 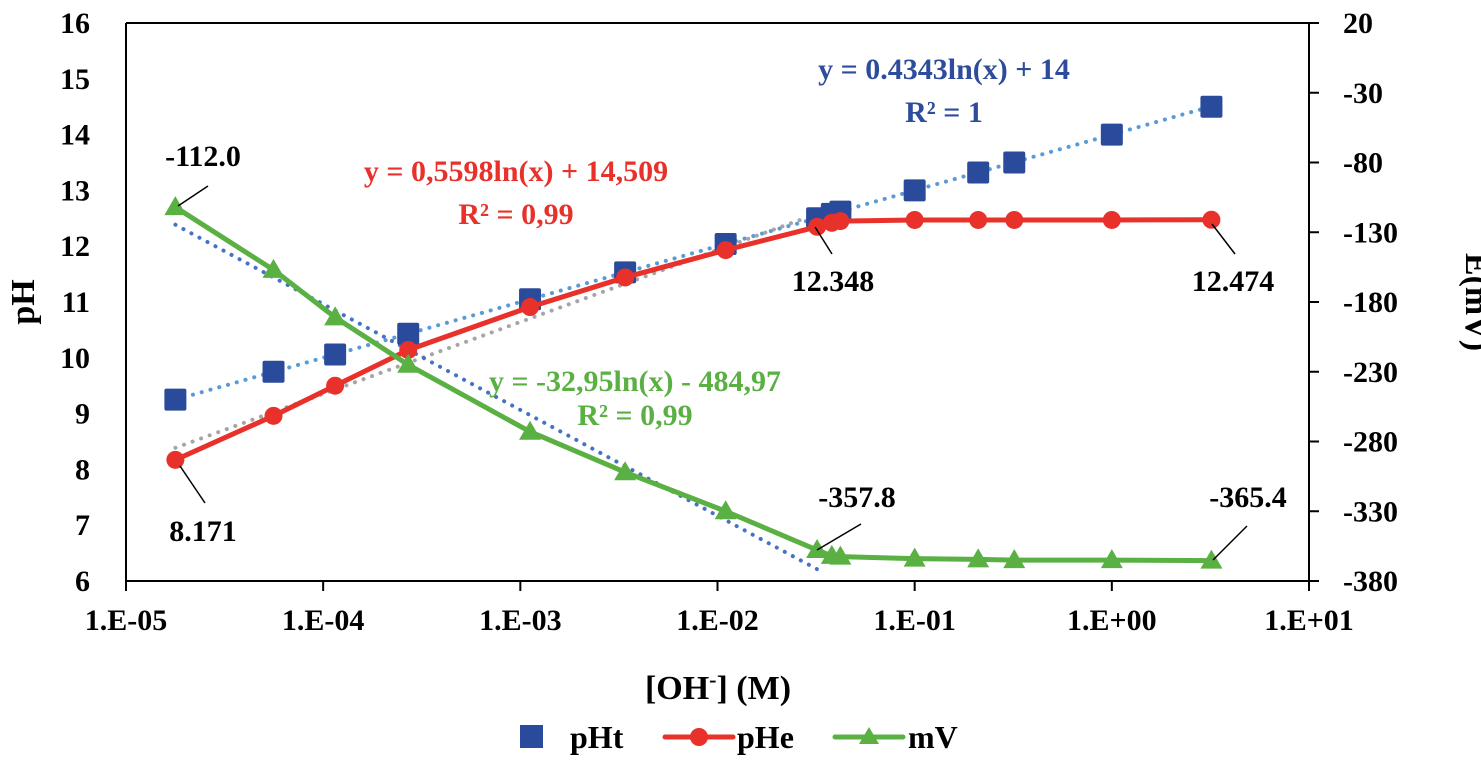 What do you see at coordinates (1469, 302) in the screenshot?
I see `y2-axis-title: E(mV)` at bounding box center [1469, 302].